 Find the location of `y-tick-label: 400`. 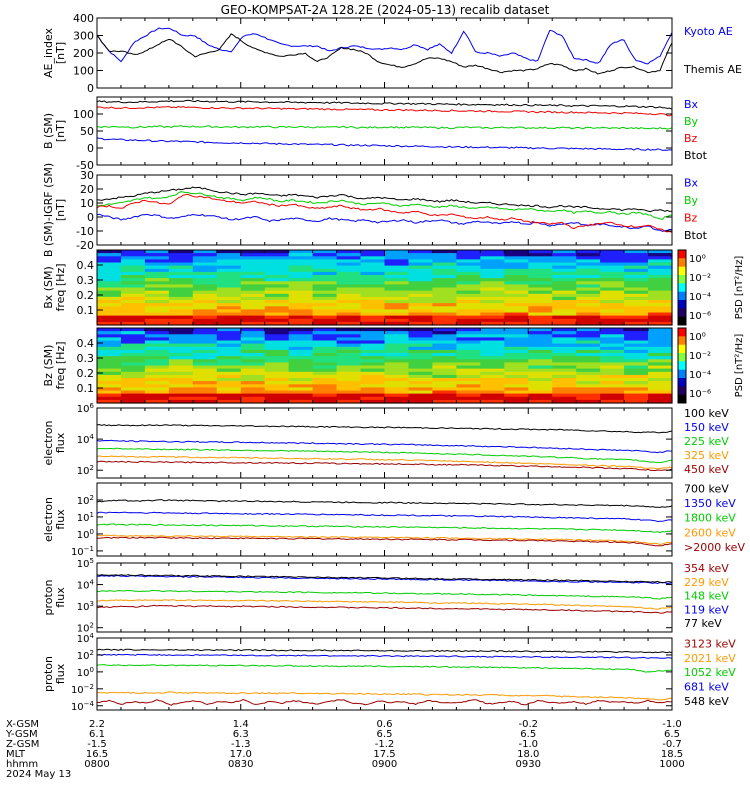

y-tick-label: 400 is located at coordinates (83, 18).